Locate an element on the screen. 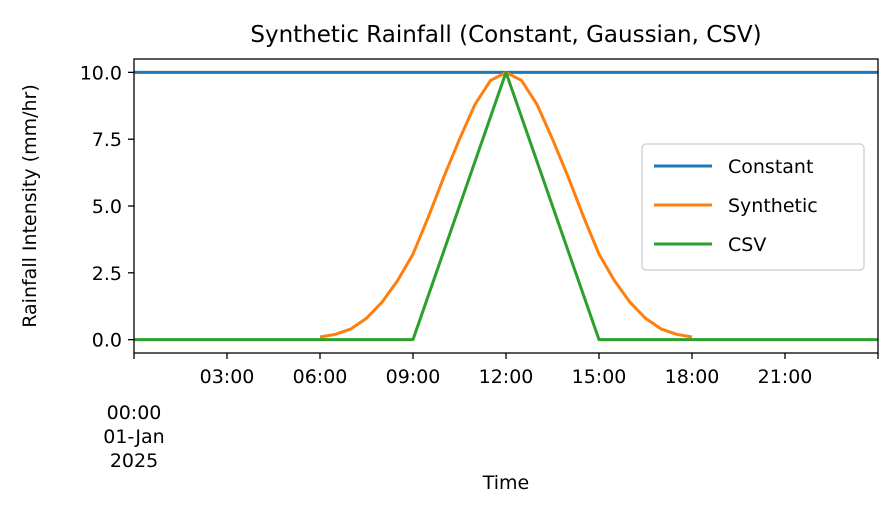 The image size is (896, 515). x-tick-label: 12:00 is located at coordinates (506, 377).